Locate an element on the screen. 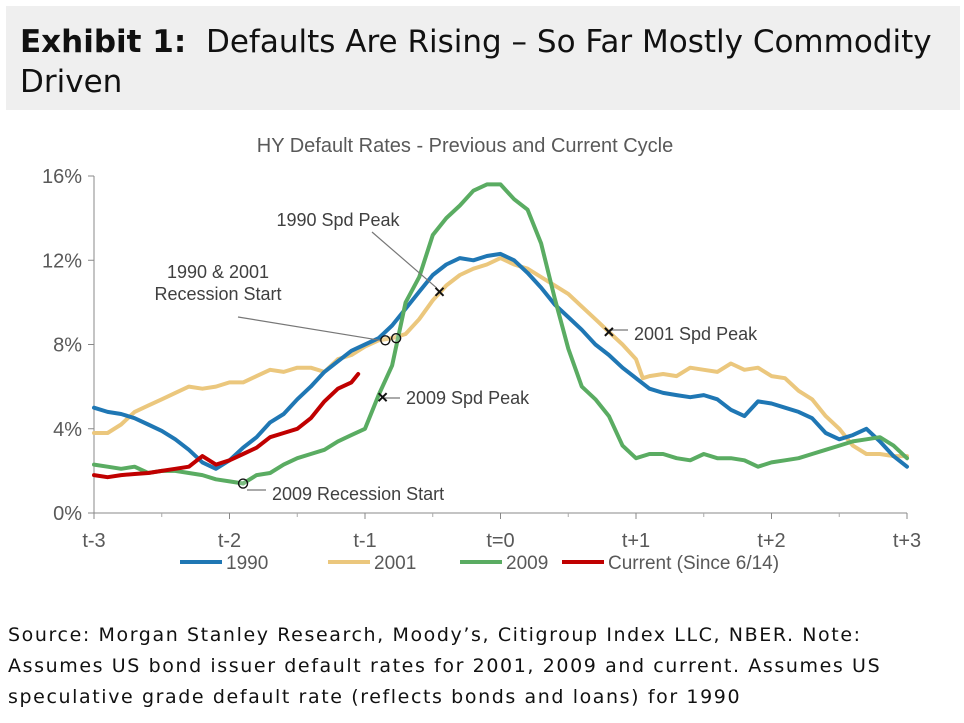  legend-label: 2001 is located at coordinates (395, 563).